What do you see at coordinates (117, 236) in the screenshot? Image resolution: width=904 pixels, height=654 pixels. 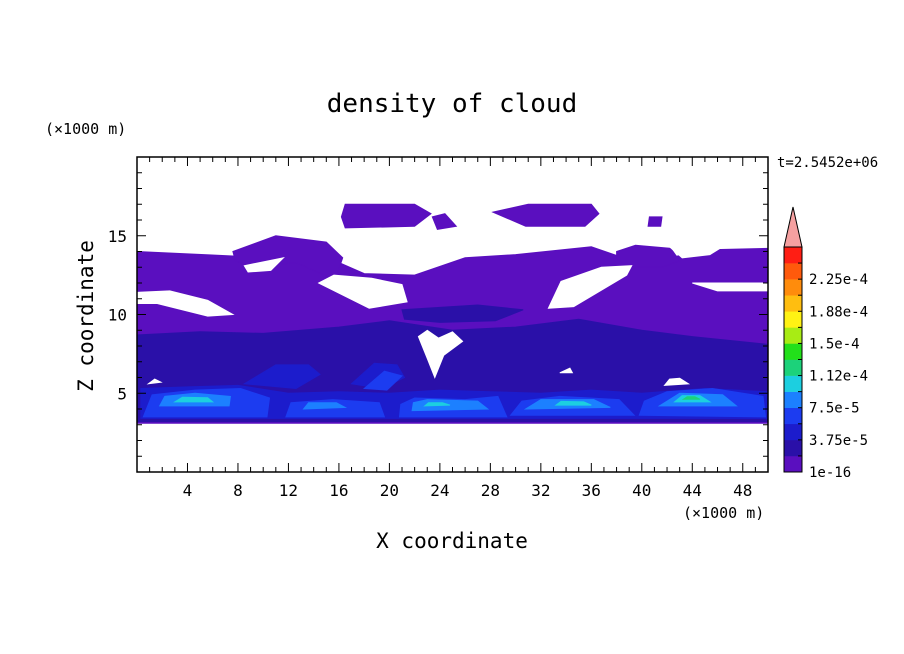 I see `y-tick-label: 15` at bounding box center [117, 236].